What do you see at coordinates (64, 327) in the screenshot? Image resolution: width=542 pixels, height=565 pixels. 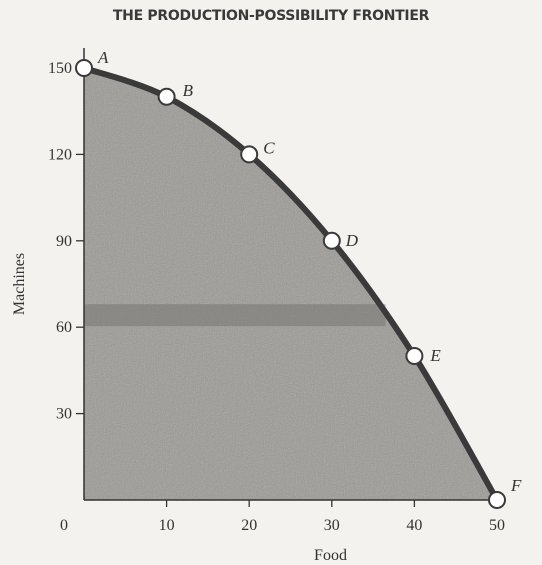 I see `y-tick-label: 60` at bounding box center [64, 327].